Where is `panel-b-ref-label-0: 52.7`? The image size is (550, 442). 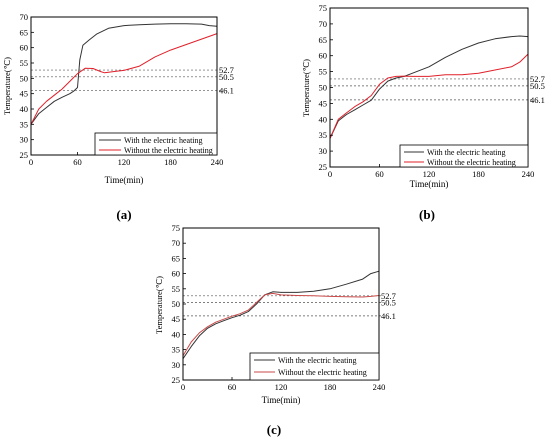
panel-b-ref-label-0: 52.7 is located at coordinates (537, 79).